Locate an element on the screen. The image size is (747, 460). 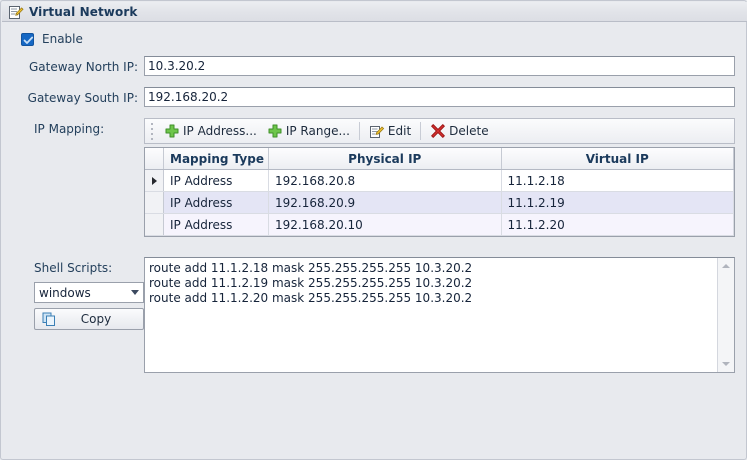
gateway-north-label: Gateway North IP: is located at coordinates (83, 67).